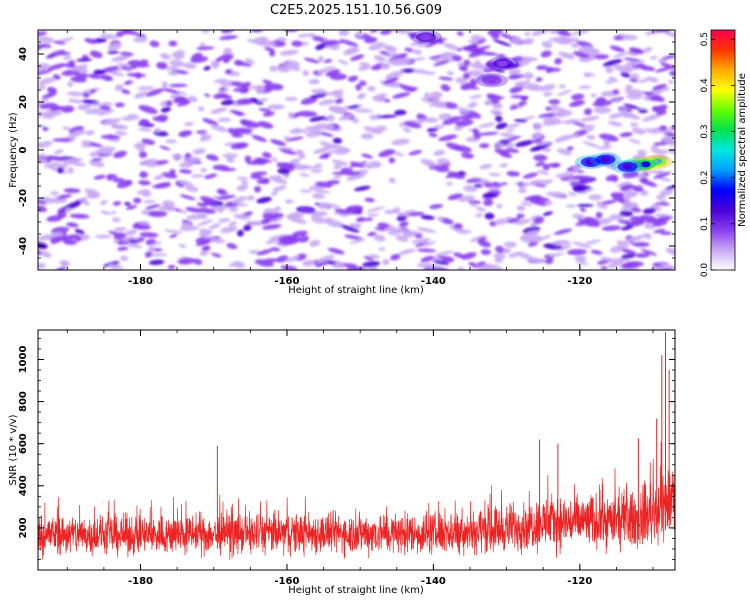 Image resolution: width=750 pixels, height=600 pixels. Describe the element at coordinates (13, 449) in the screenshot. I see `snr-y-axis-label: SNR (10 * v/v)` at that location.